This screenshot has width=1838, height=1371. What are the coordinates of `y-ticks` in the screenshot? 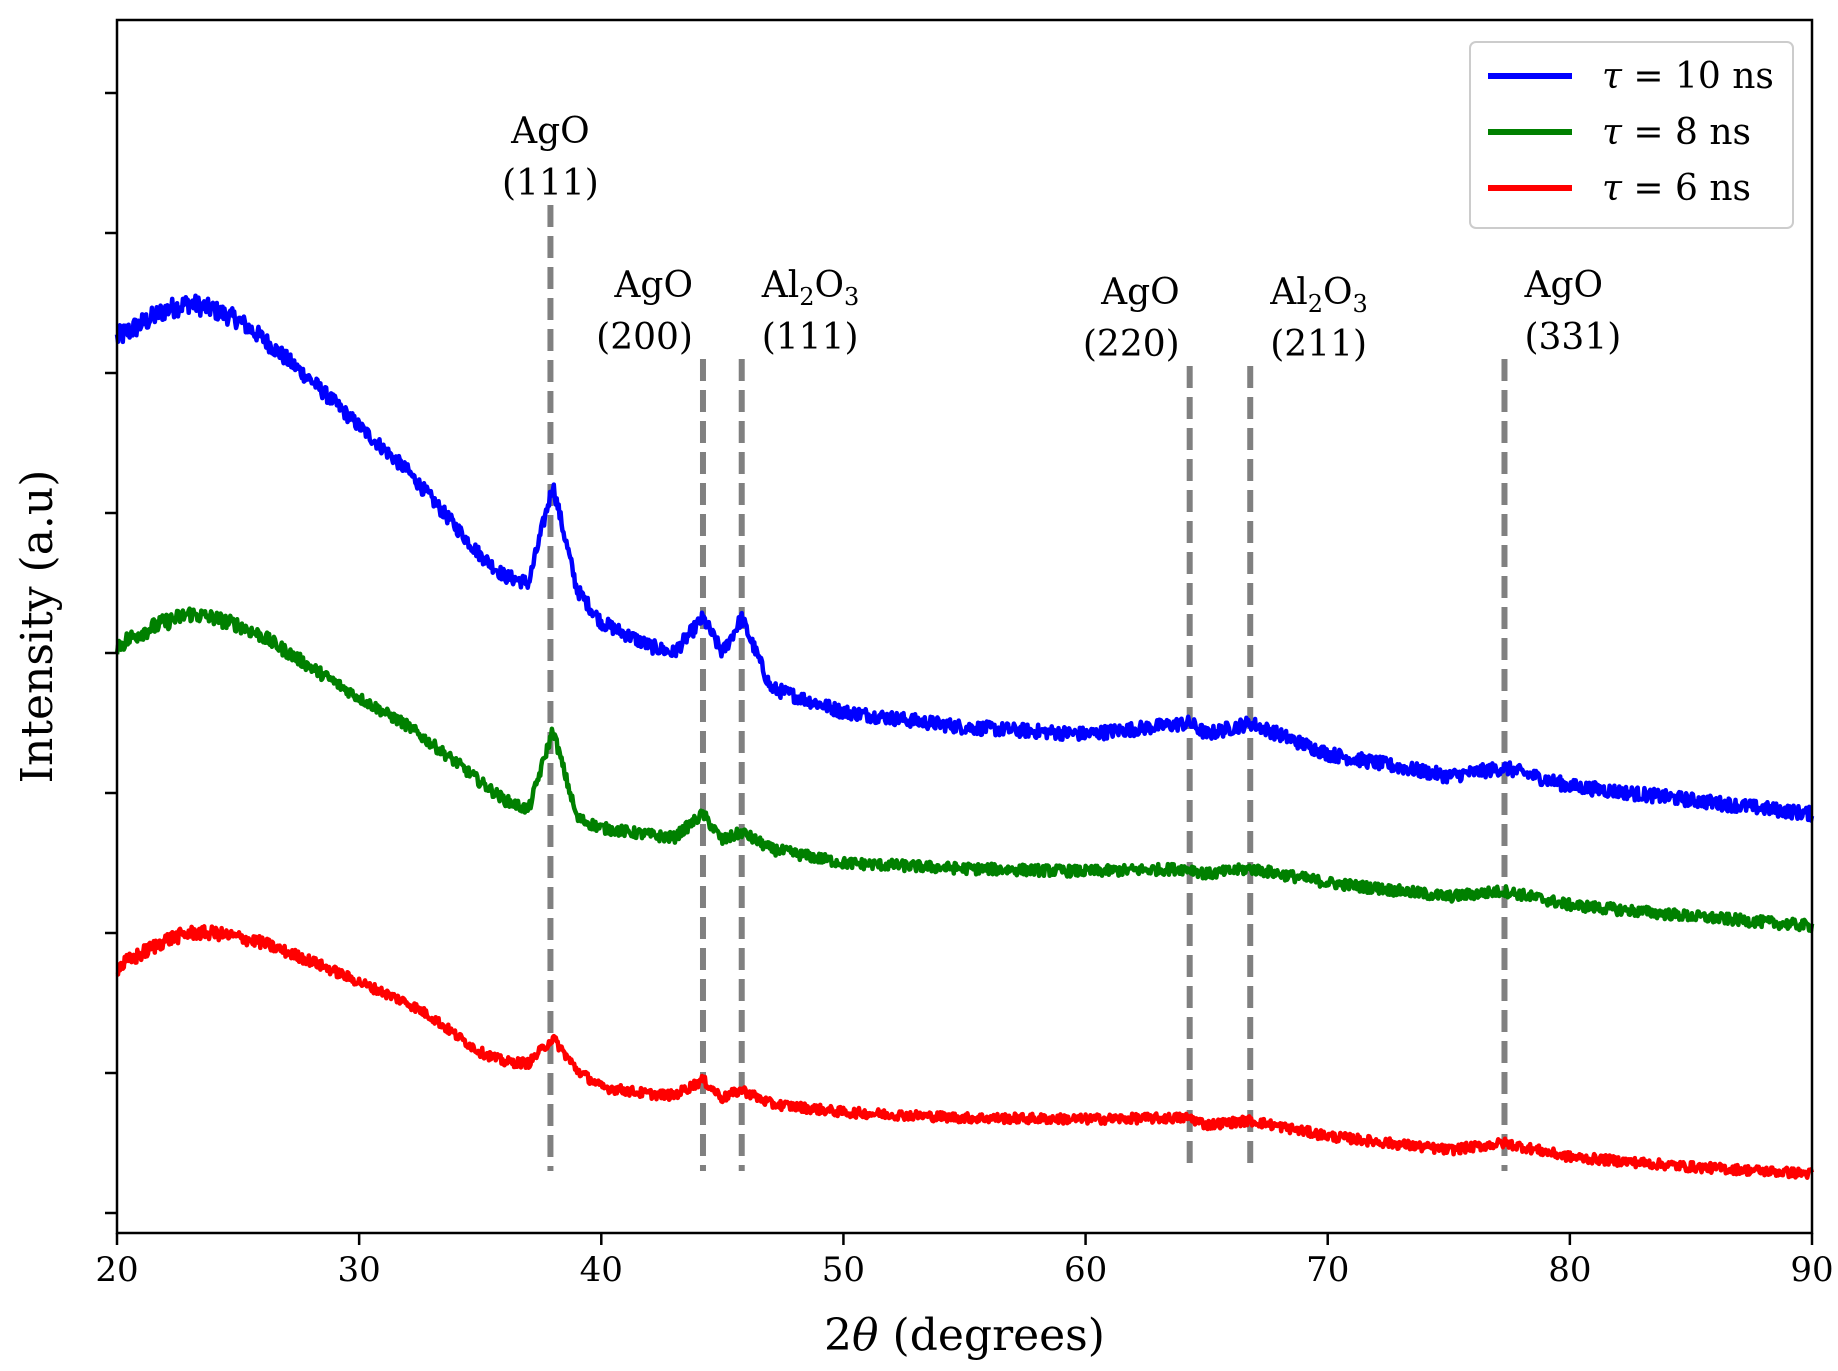 It's located at (111, 653).